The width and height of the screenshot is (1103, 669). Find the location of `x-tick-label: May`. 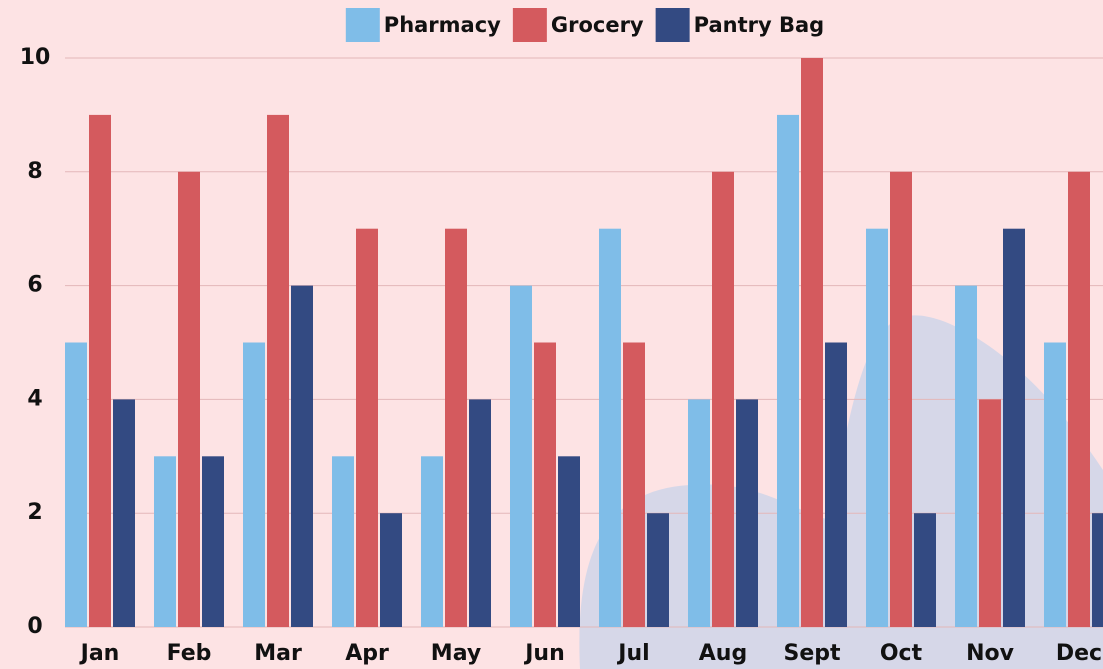

x-tick-label: May is located at coordinates (456, 653).